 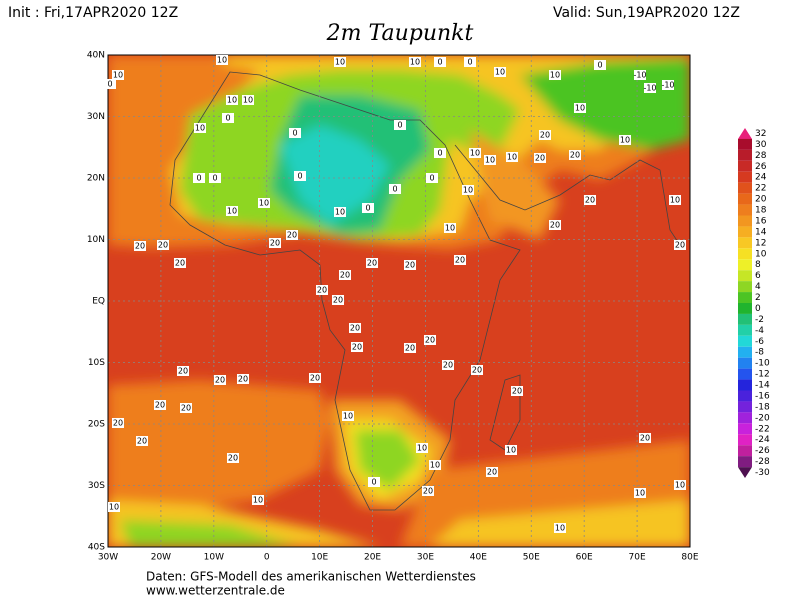 I want to click on y-tick-label: 20N, so click(x=96, y=179).